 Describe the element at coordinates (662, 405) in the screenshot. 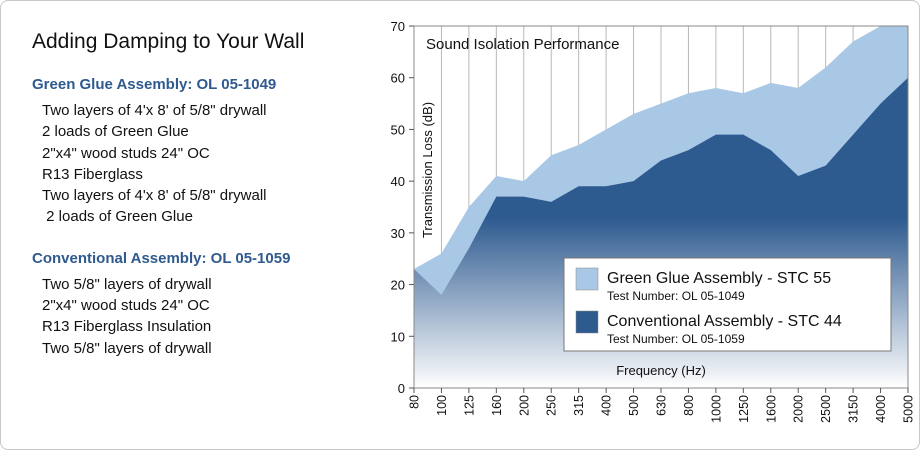

I see `x-tick-label: 630` at that location.